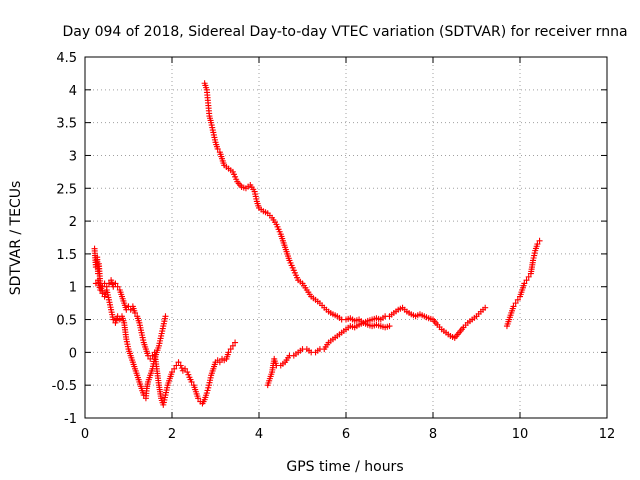  What do you see at coordinates (73, 353) in the screenshot?
I see `y-tick-label: 0` at bounding box center [73, 353].